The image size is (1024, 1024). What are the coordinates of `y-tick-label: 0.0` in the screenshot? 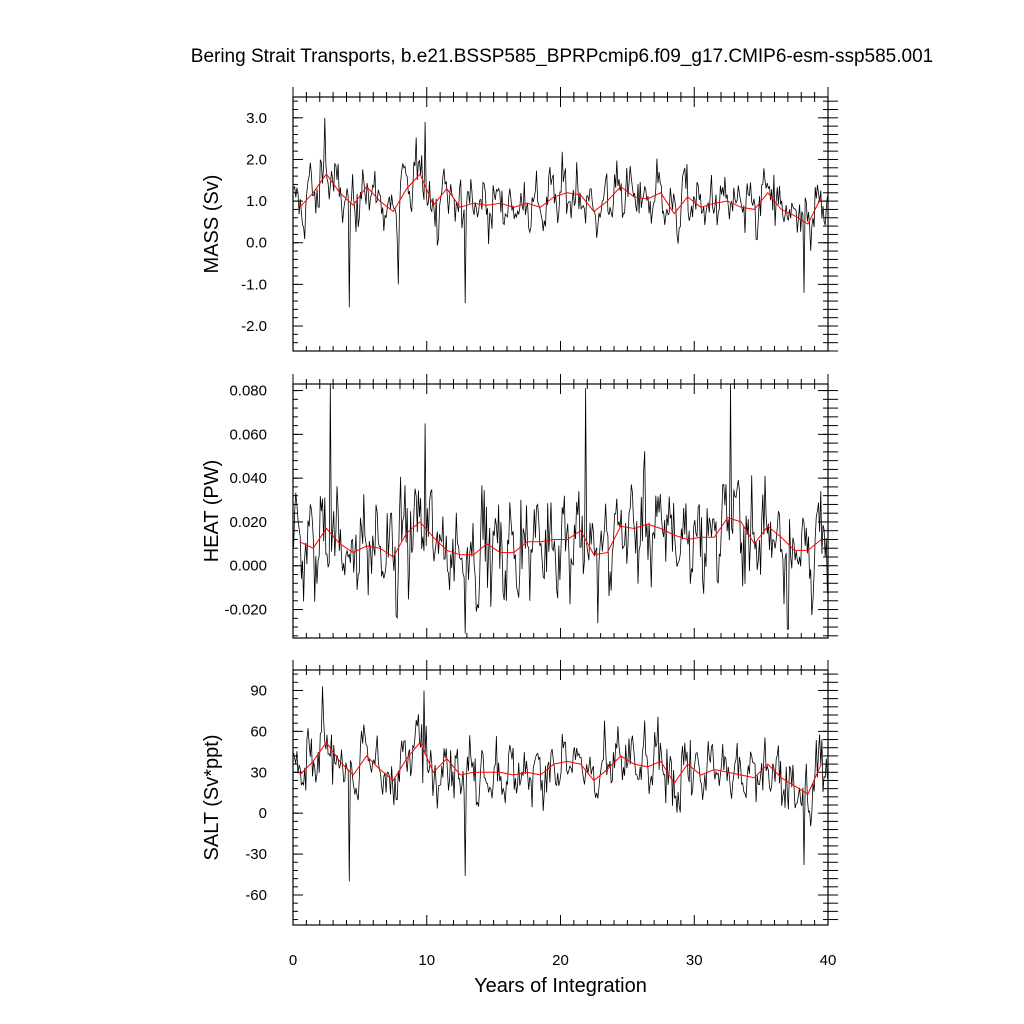 It's located at (256, 243).